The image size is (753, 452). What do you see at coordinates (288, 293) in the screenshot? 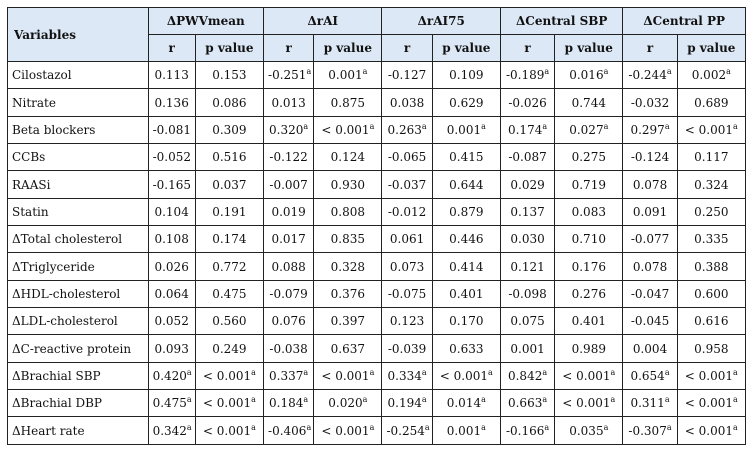
I see `cell-value: -0.079` at bounding box center [288, 293].